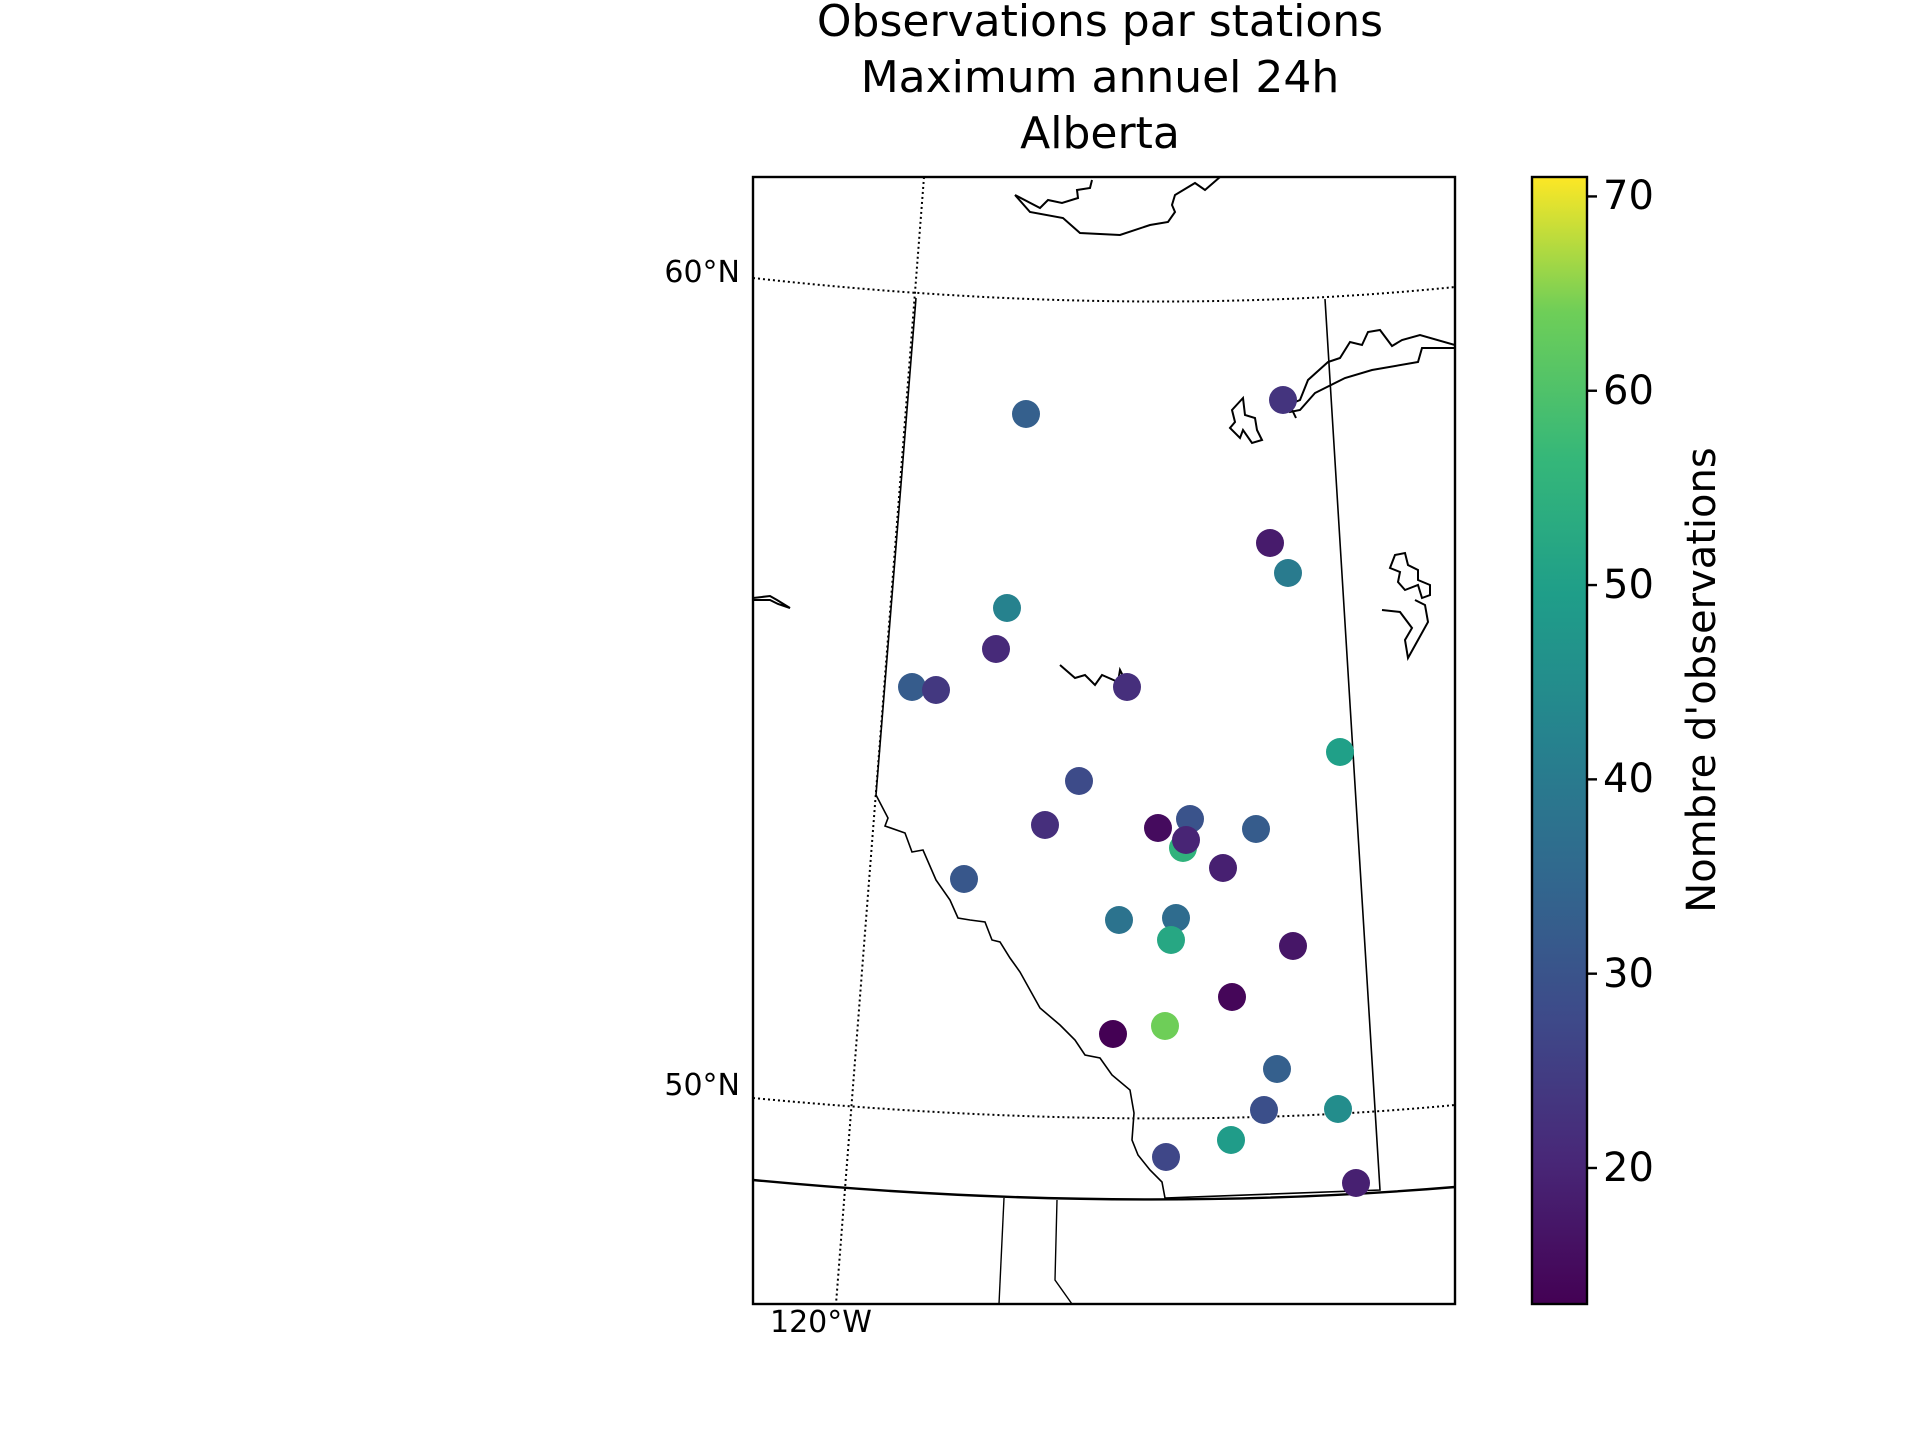 This screenshot has height=1440, width=1920. I want to click on map-title-line-2: Maximum annuel 24h, so click(1100, 77).